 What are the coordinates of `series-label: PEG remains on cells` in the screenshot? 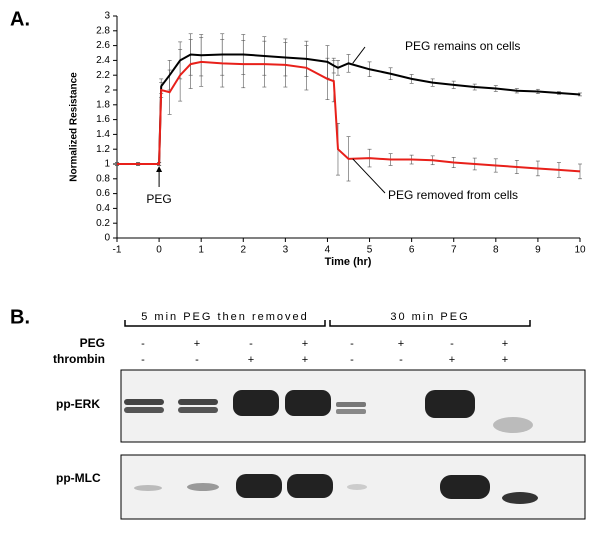 It's located at (462, 46).